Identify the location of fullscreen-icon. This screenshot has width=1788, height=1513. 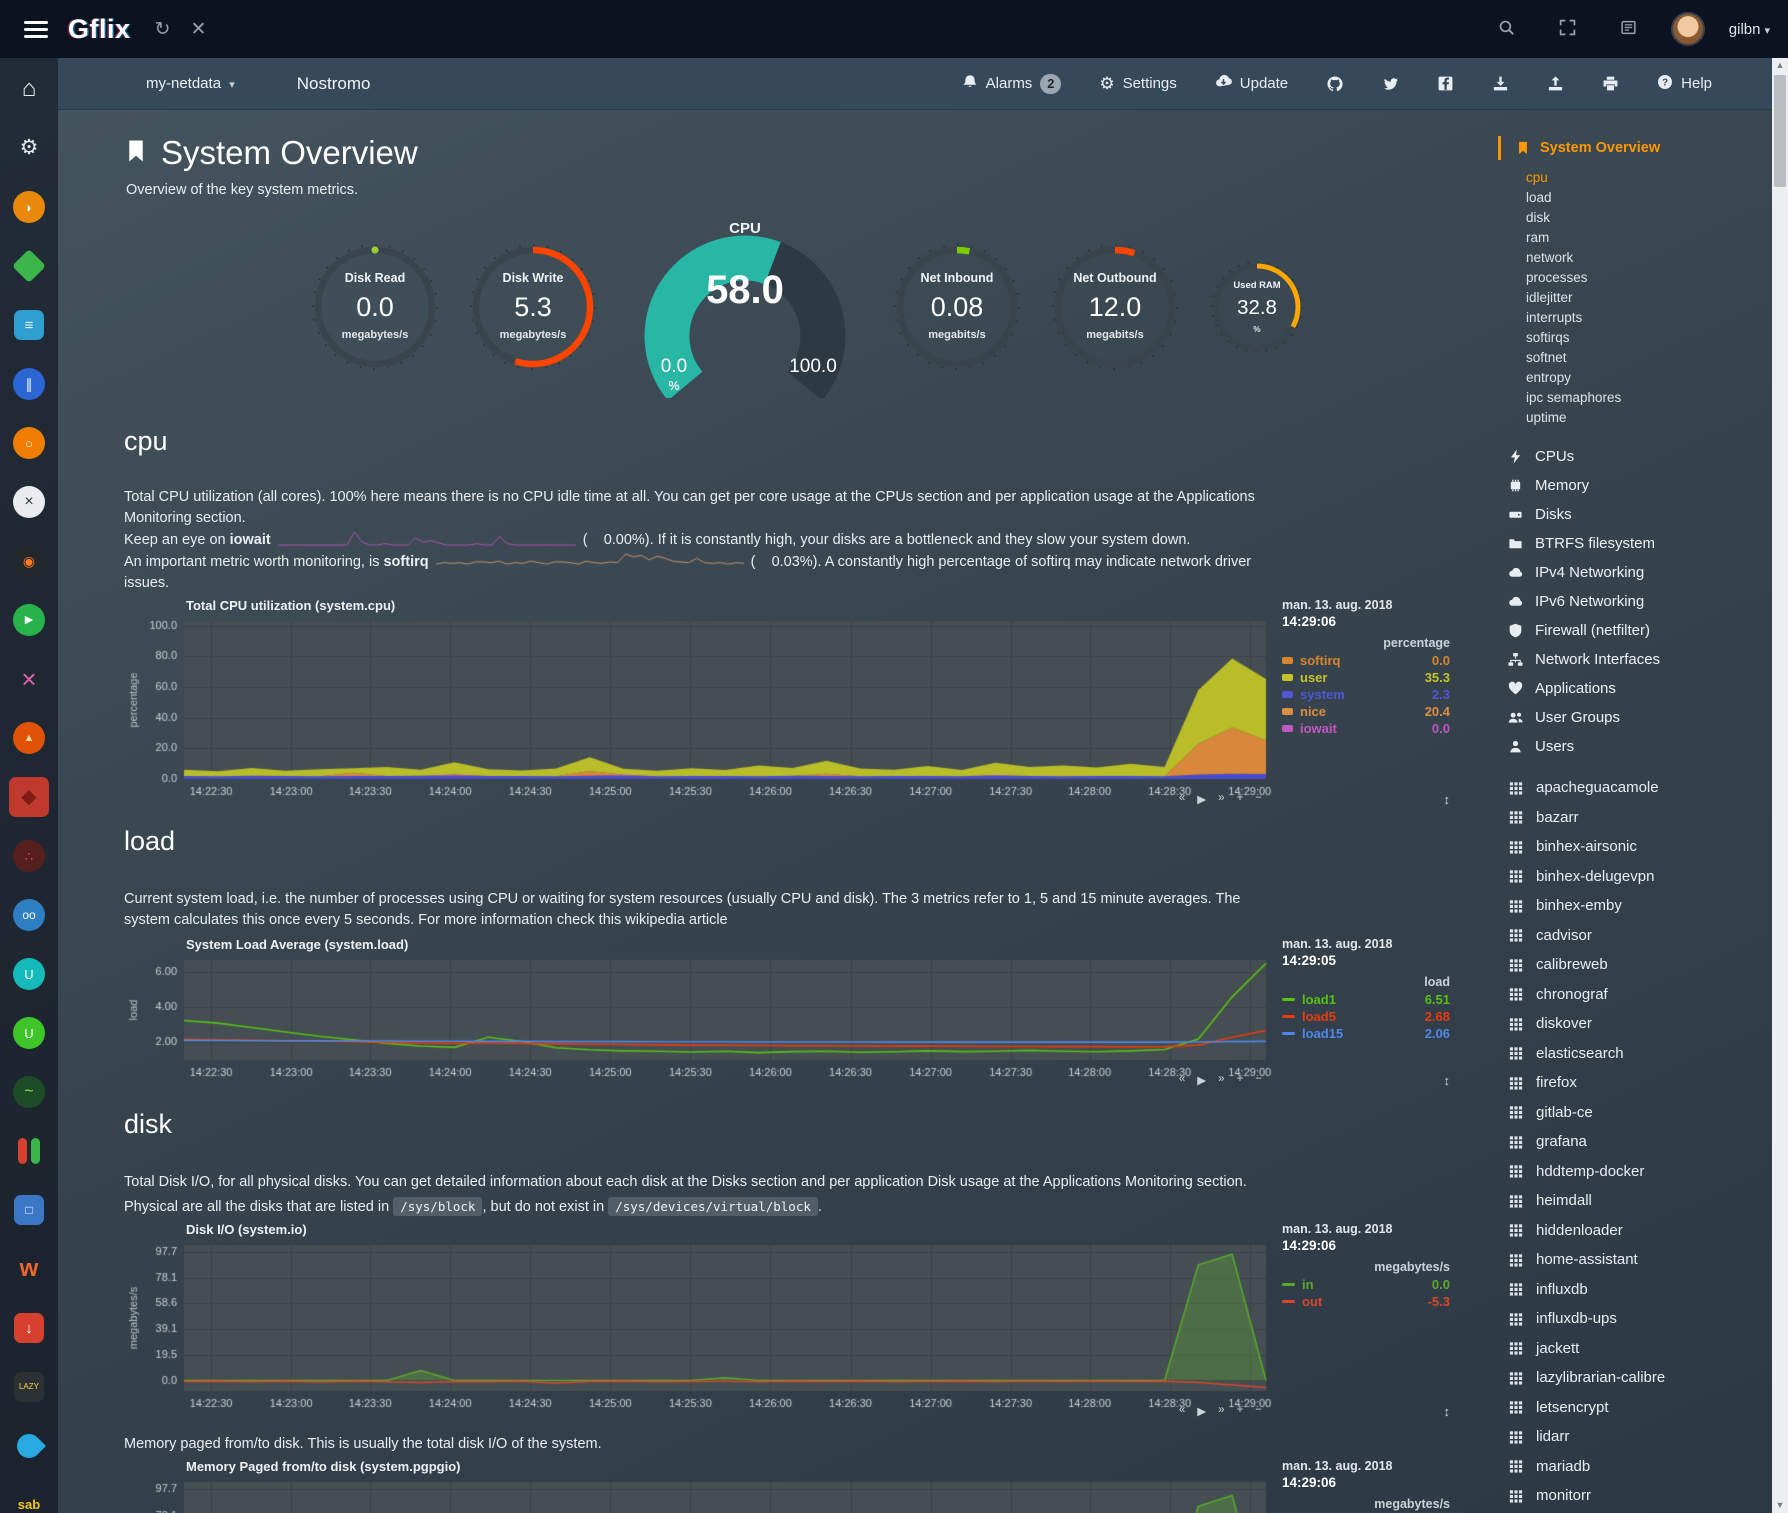
(1567, 29).